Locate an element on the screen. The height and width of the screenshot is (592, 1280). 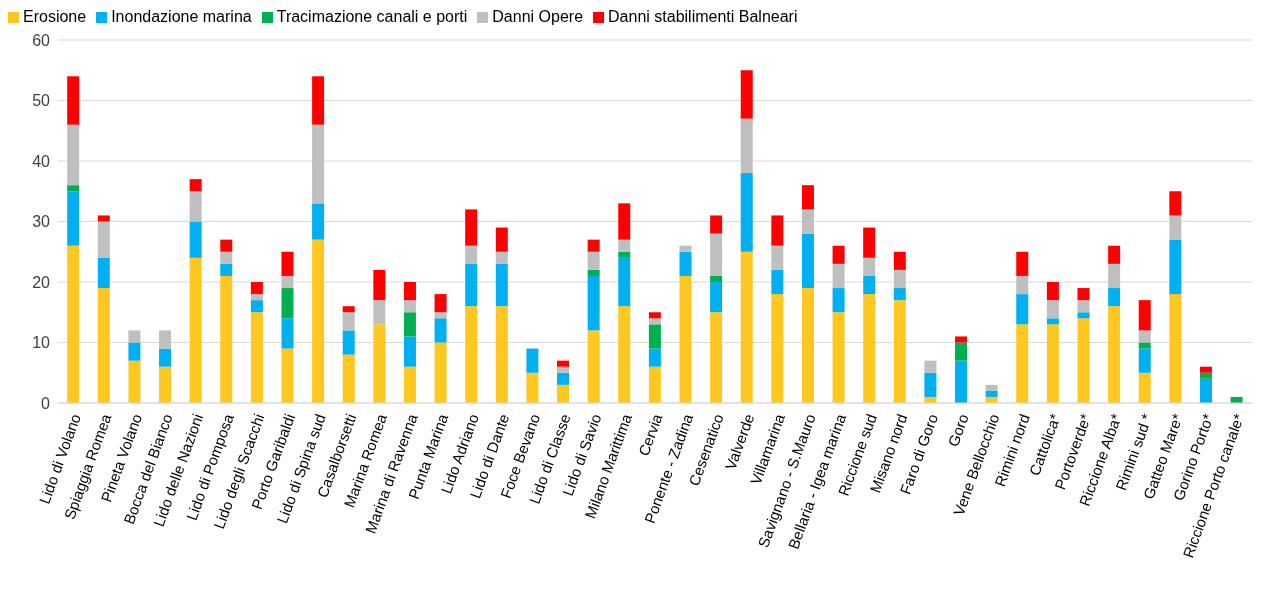
y-tick-label: 60 is located at coordinates (41, 40).